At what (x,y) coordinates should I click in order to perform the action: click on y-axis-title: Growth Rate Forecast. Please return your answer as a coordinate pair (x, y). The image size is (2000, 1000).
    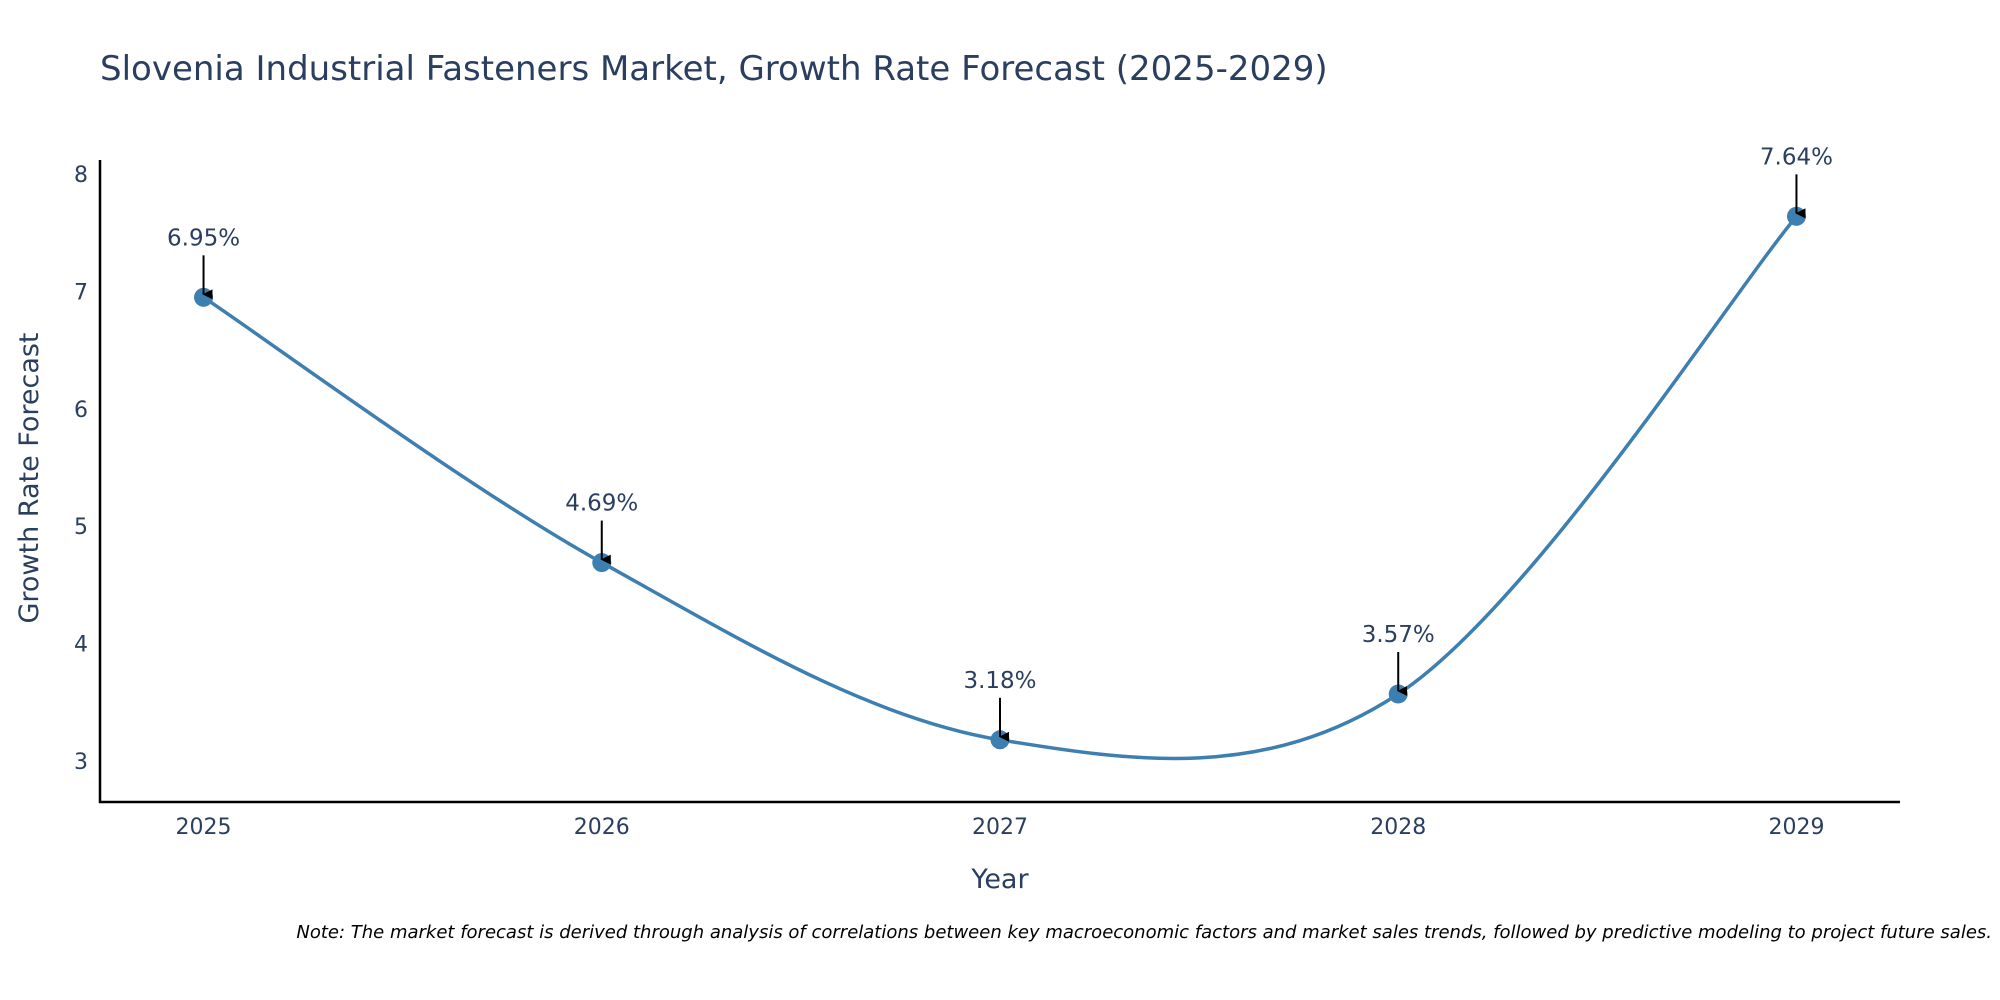
    Looking at the image, I should click on (29, 477).